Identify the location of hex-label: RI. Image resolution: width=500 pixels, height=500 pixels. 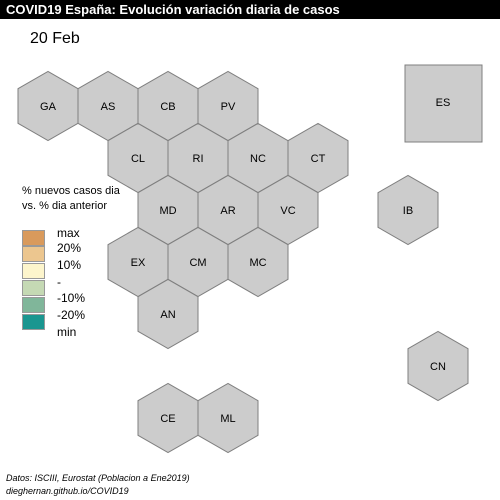
(198, 159).